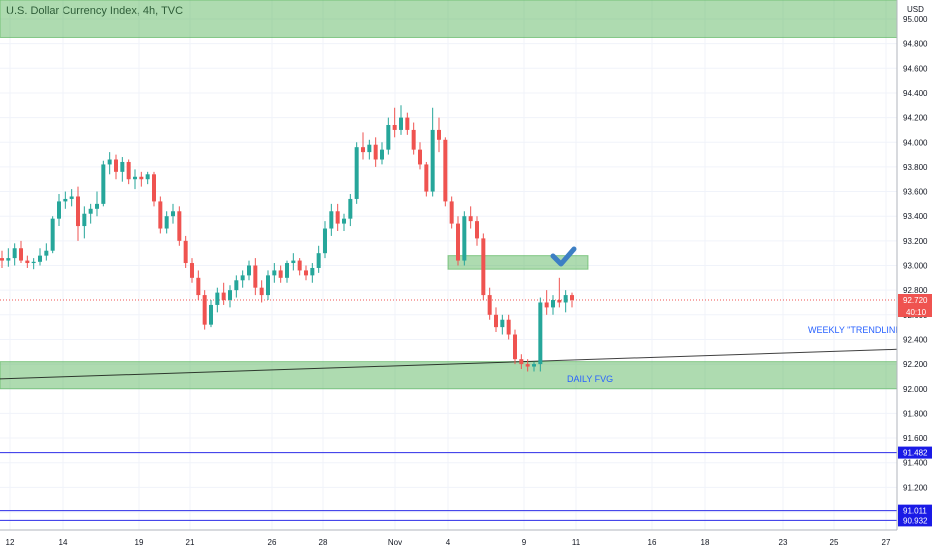  I want to click on y-tick-label: 91.600, so click(915, 438).